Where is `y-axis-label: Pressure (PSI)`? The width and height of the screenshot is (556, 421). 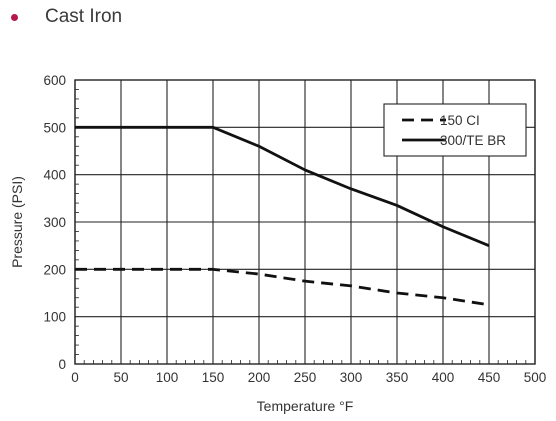 y-axis-label: Pressure (PSI) is located at coordinates (17, 222).